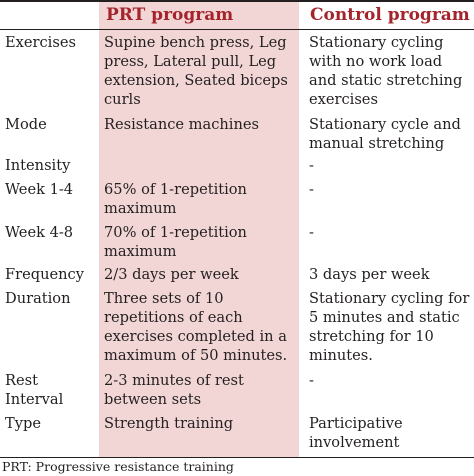 The image size is (474, 476). Describe the element at coordinates (175, 199) in the screenshot. I see `prt-week-1-4: 65% of 1-repetition maximum` at that location.